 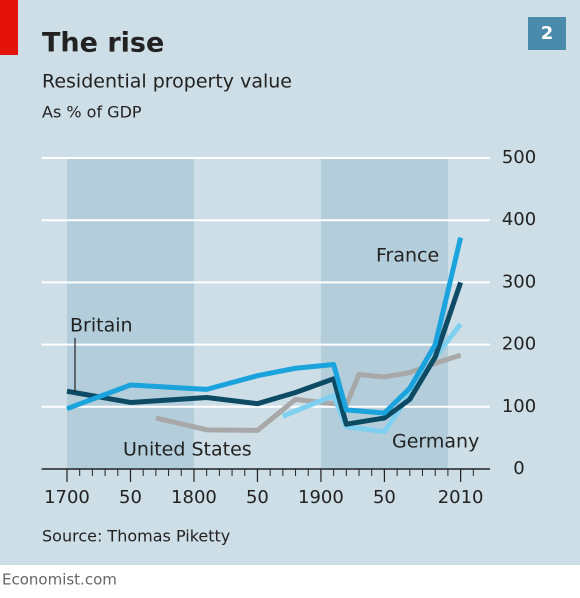 I want to click on badge: 2, so click(x=547, y=33).